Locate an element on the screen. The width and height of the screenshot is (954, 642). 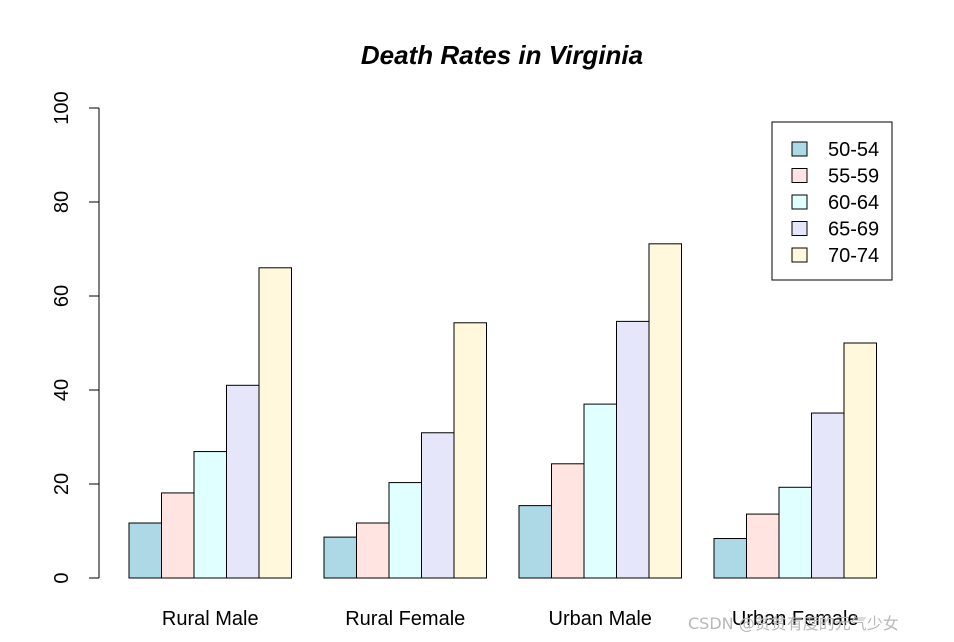
legend-label: 70-74 is located at coordinates (853, 256).